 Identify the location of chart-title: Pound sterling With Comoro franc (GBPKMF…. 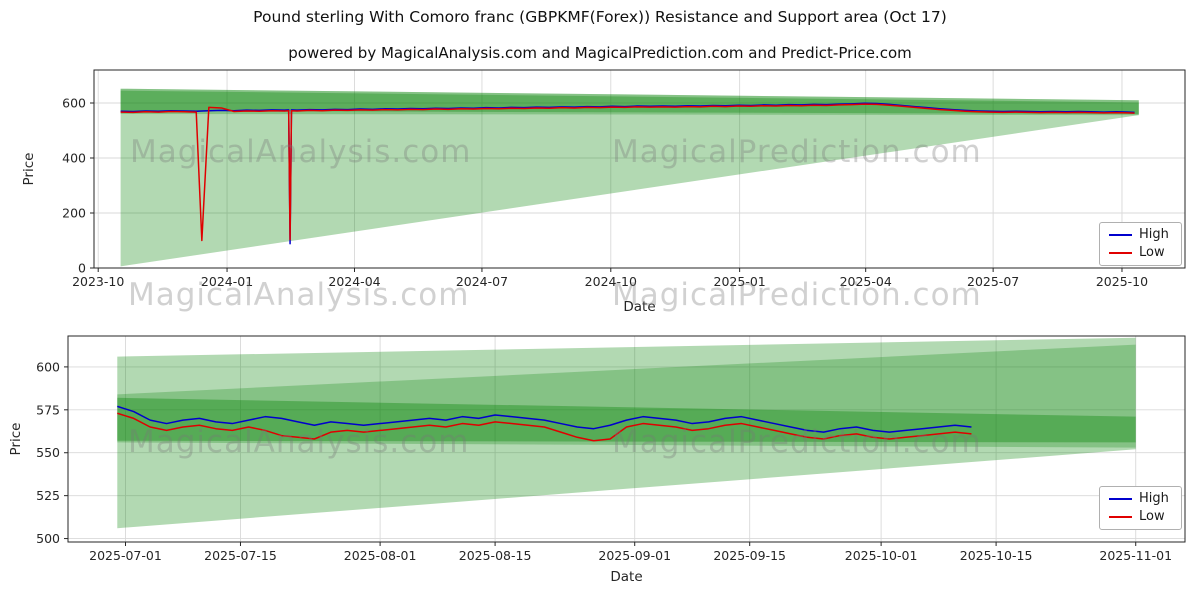
(600, 17).